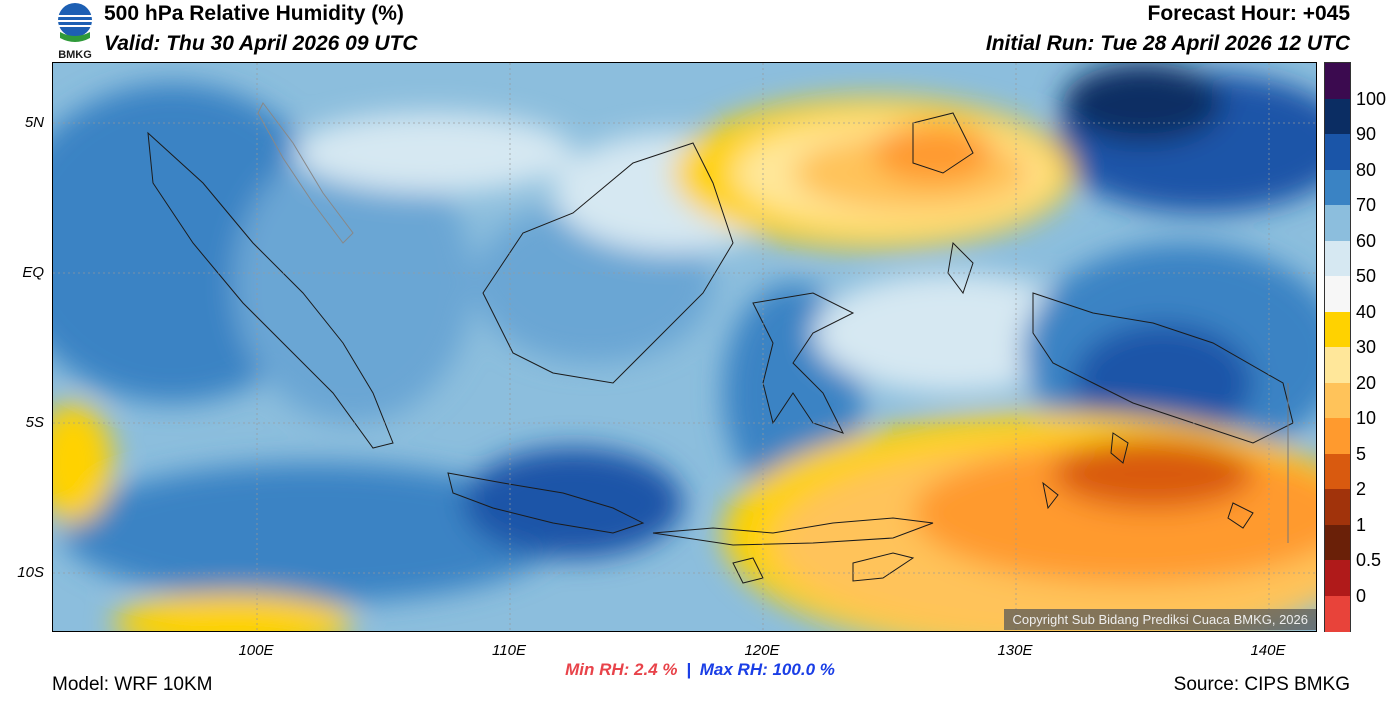  I want to click on rh-stats: Min RH: 2.4 % | Max RH: 100.0 %, so click(700, 670).